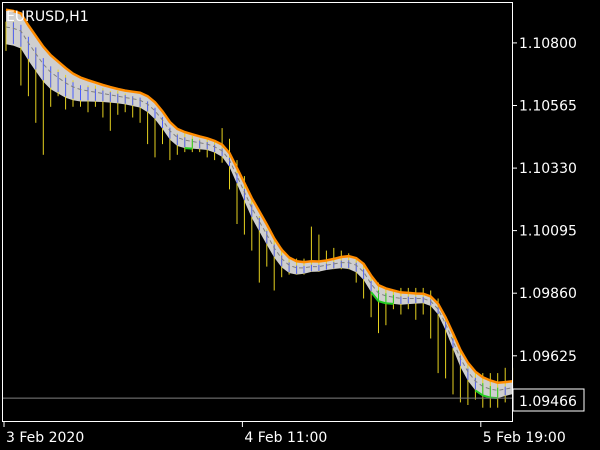  I want to click on y-tick-label: 1.10330, so click(548, 169).